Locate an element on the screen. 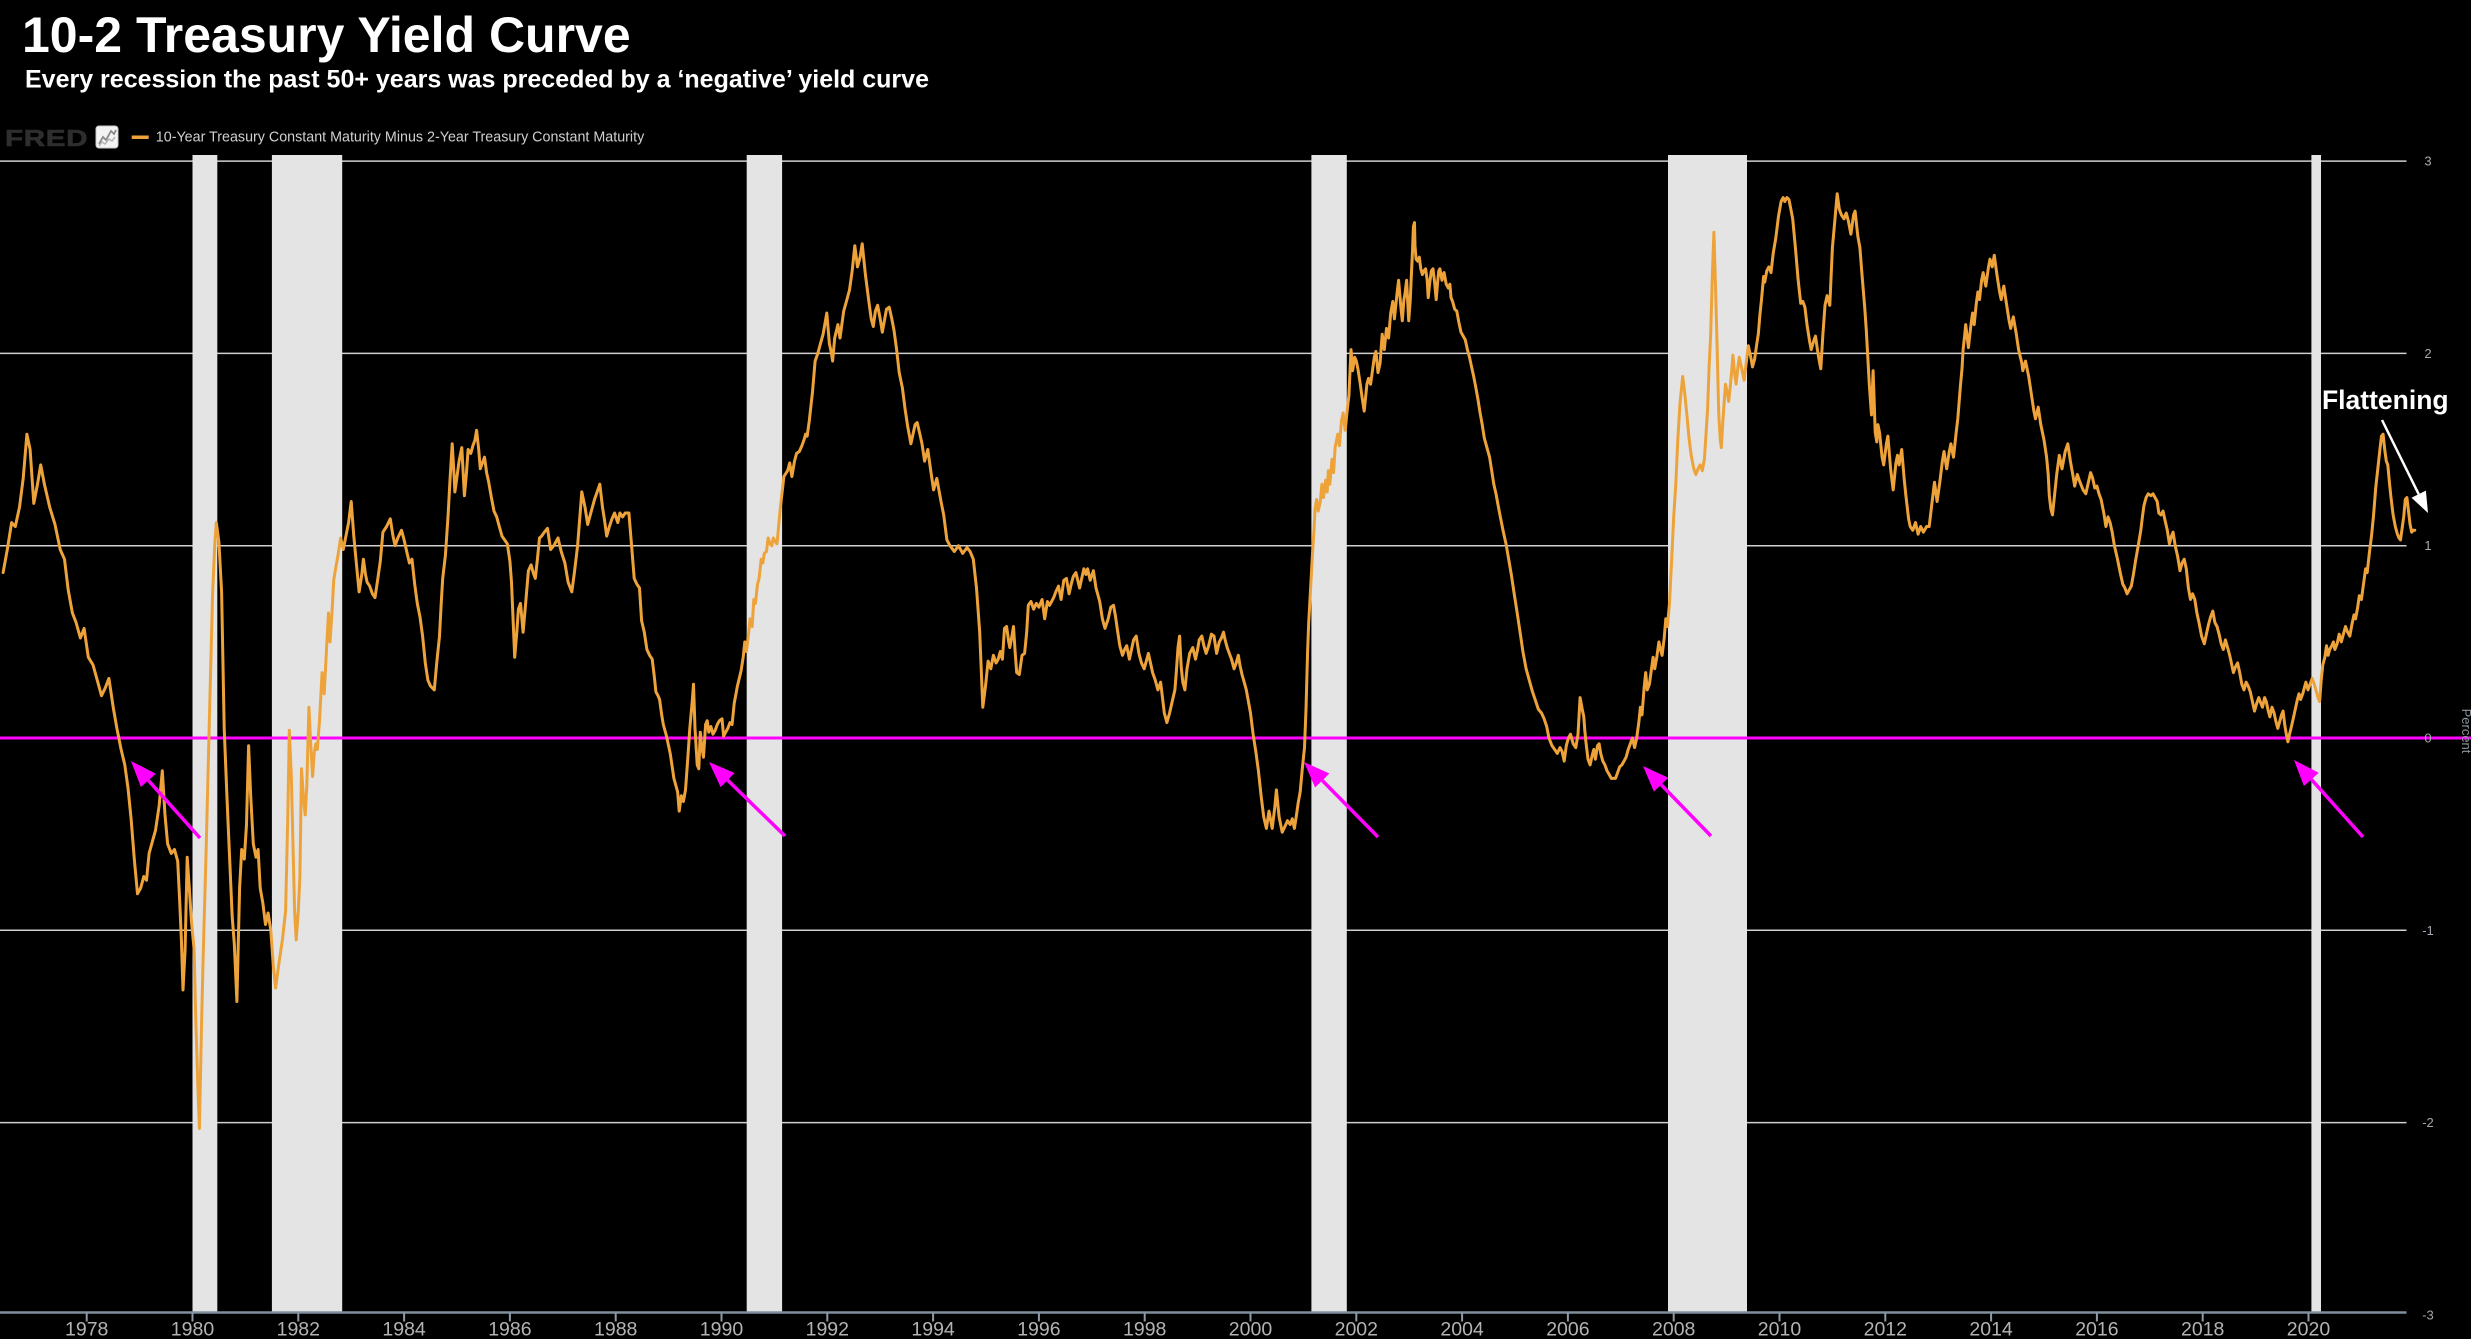  svg-text: 1996 is located at coordinates (1038, 1329).